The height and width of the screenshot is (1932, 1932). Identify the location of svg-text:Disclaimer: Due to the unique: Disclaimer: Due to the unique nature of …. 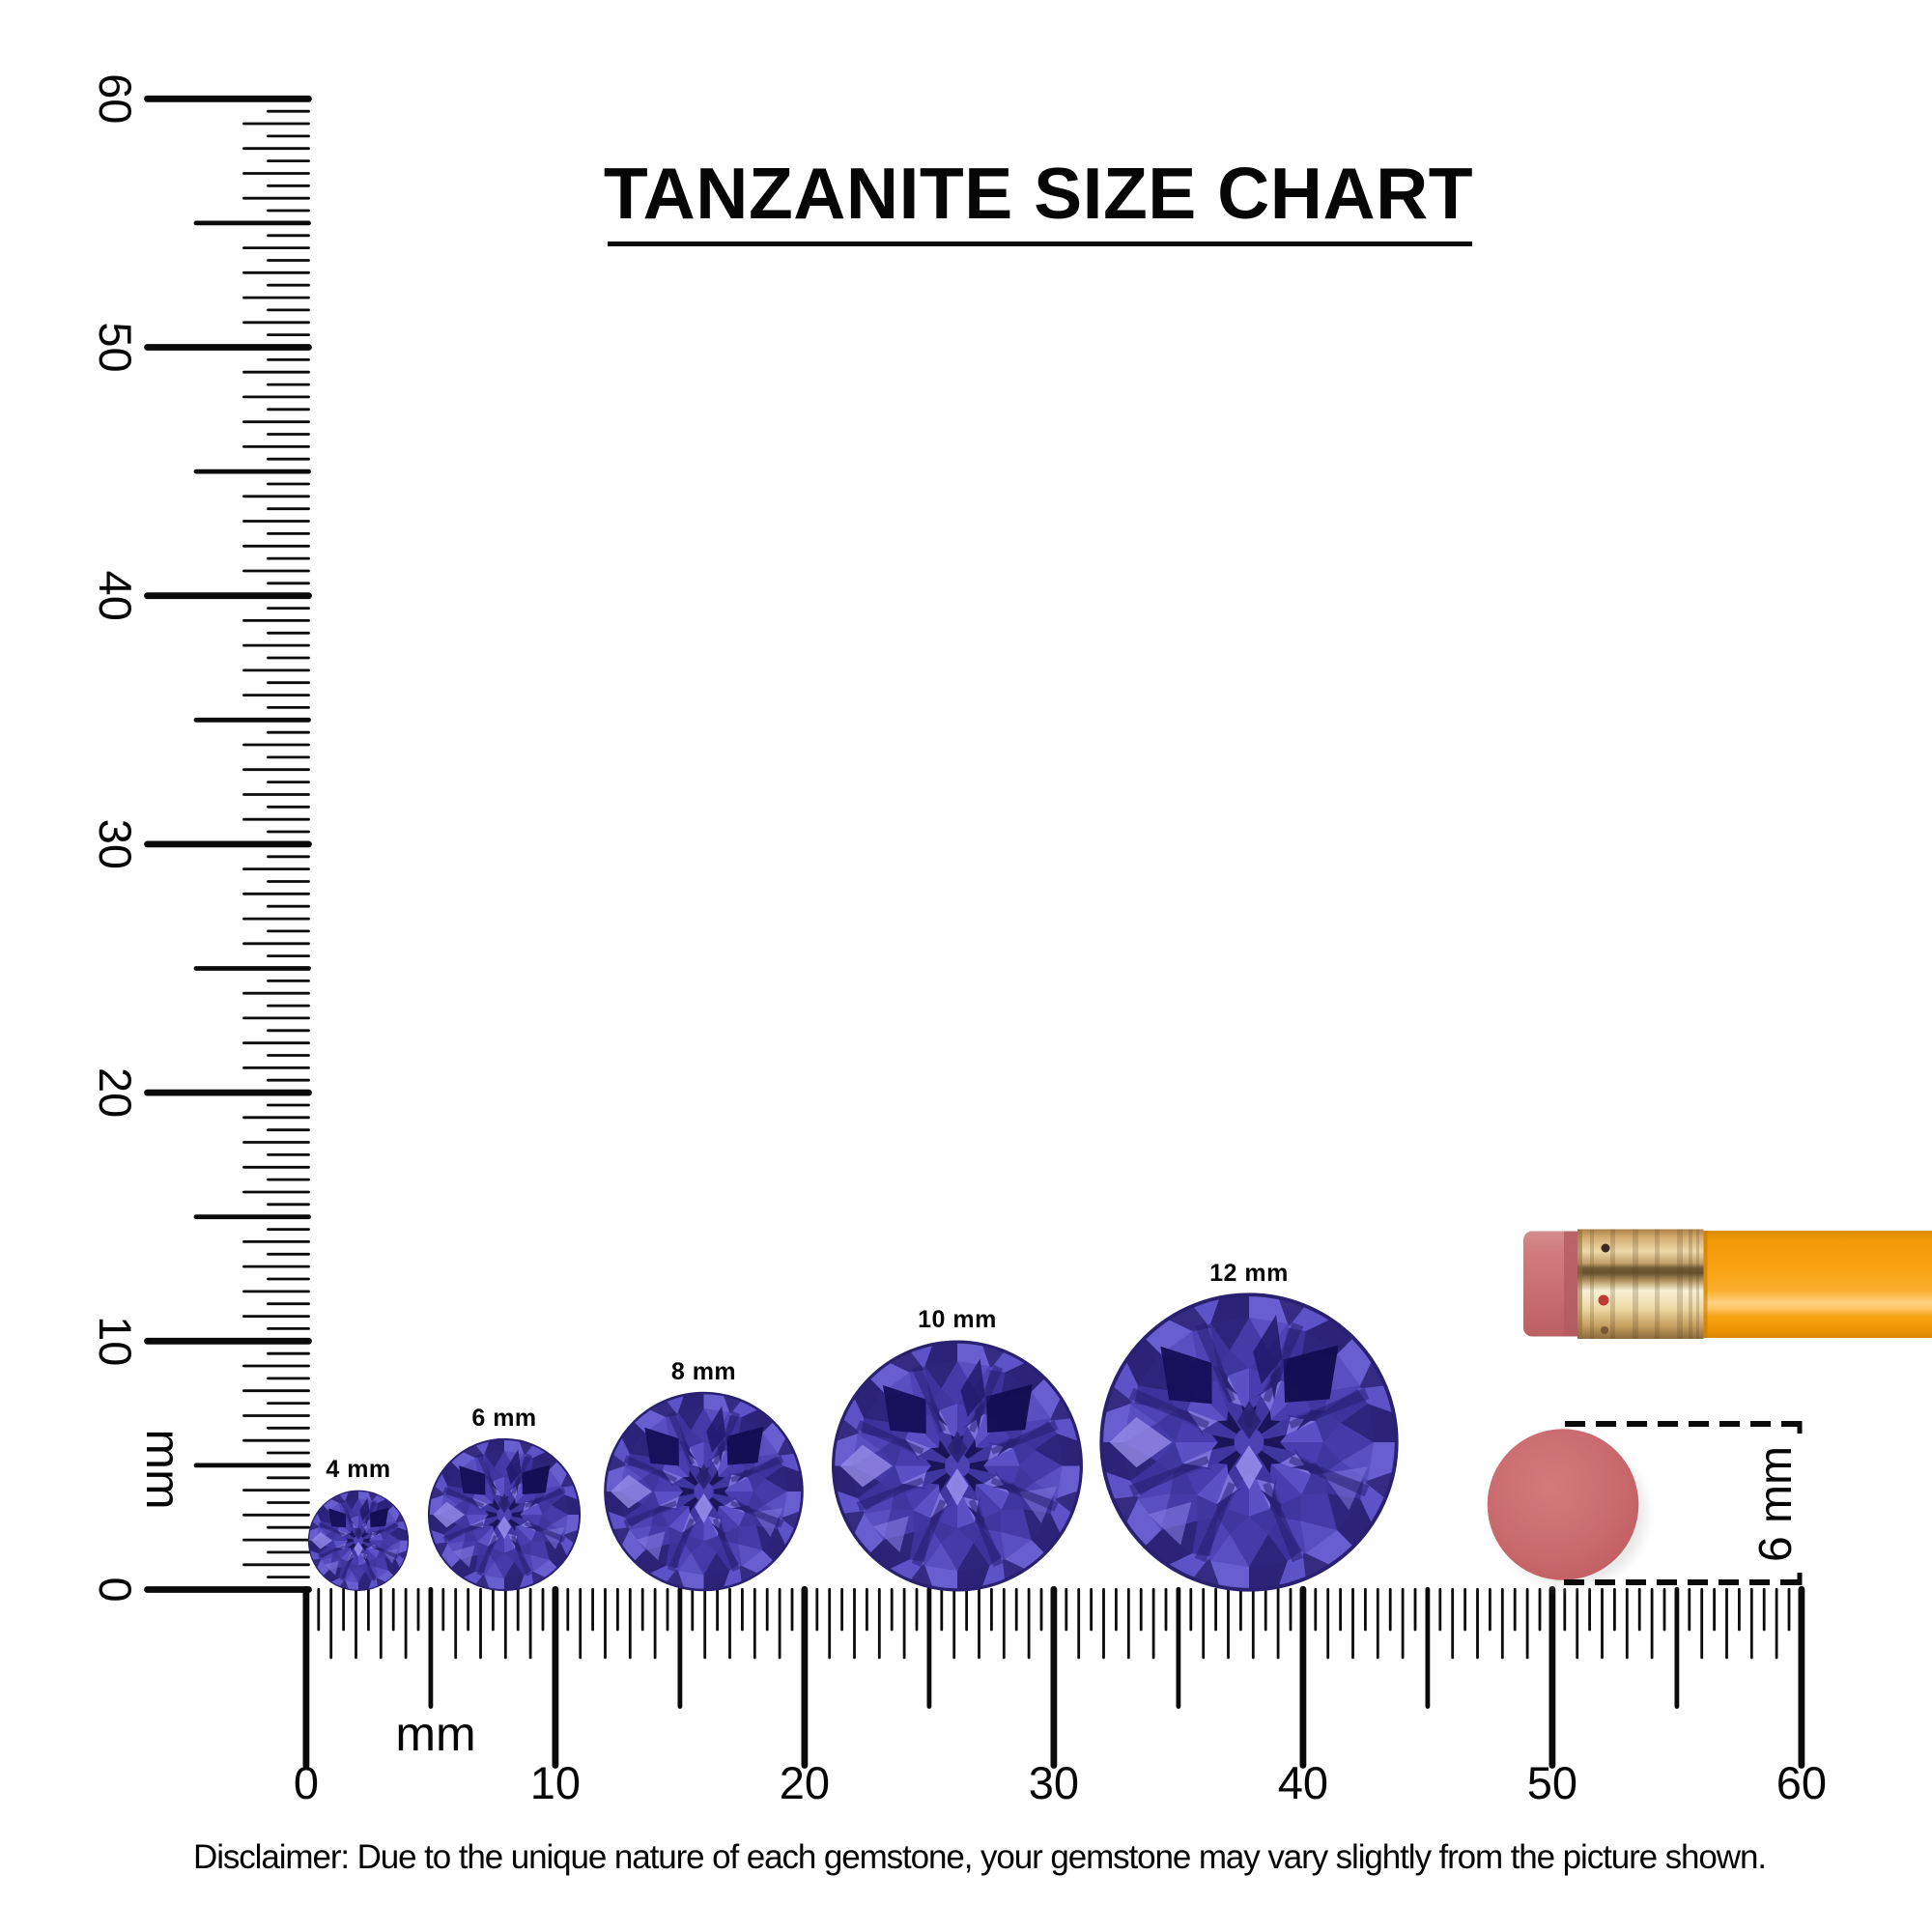
(979, 1857).